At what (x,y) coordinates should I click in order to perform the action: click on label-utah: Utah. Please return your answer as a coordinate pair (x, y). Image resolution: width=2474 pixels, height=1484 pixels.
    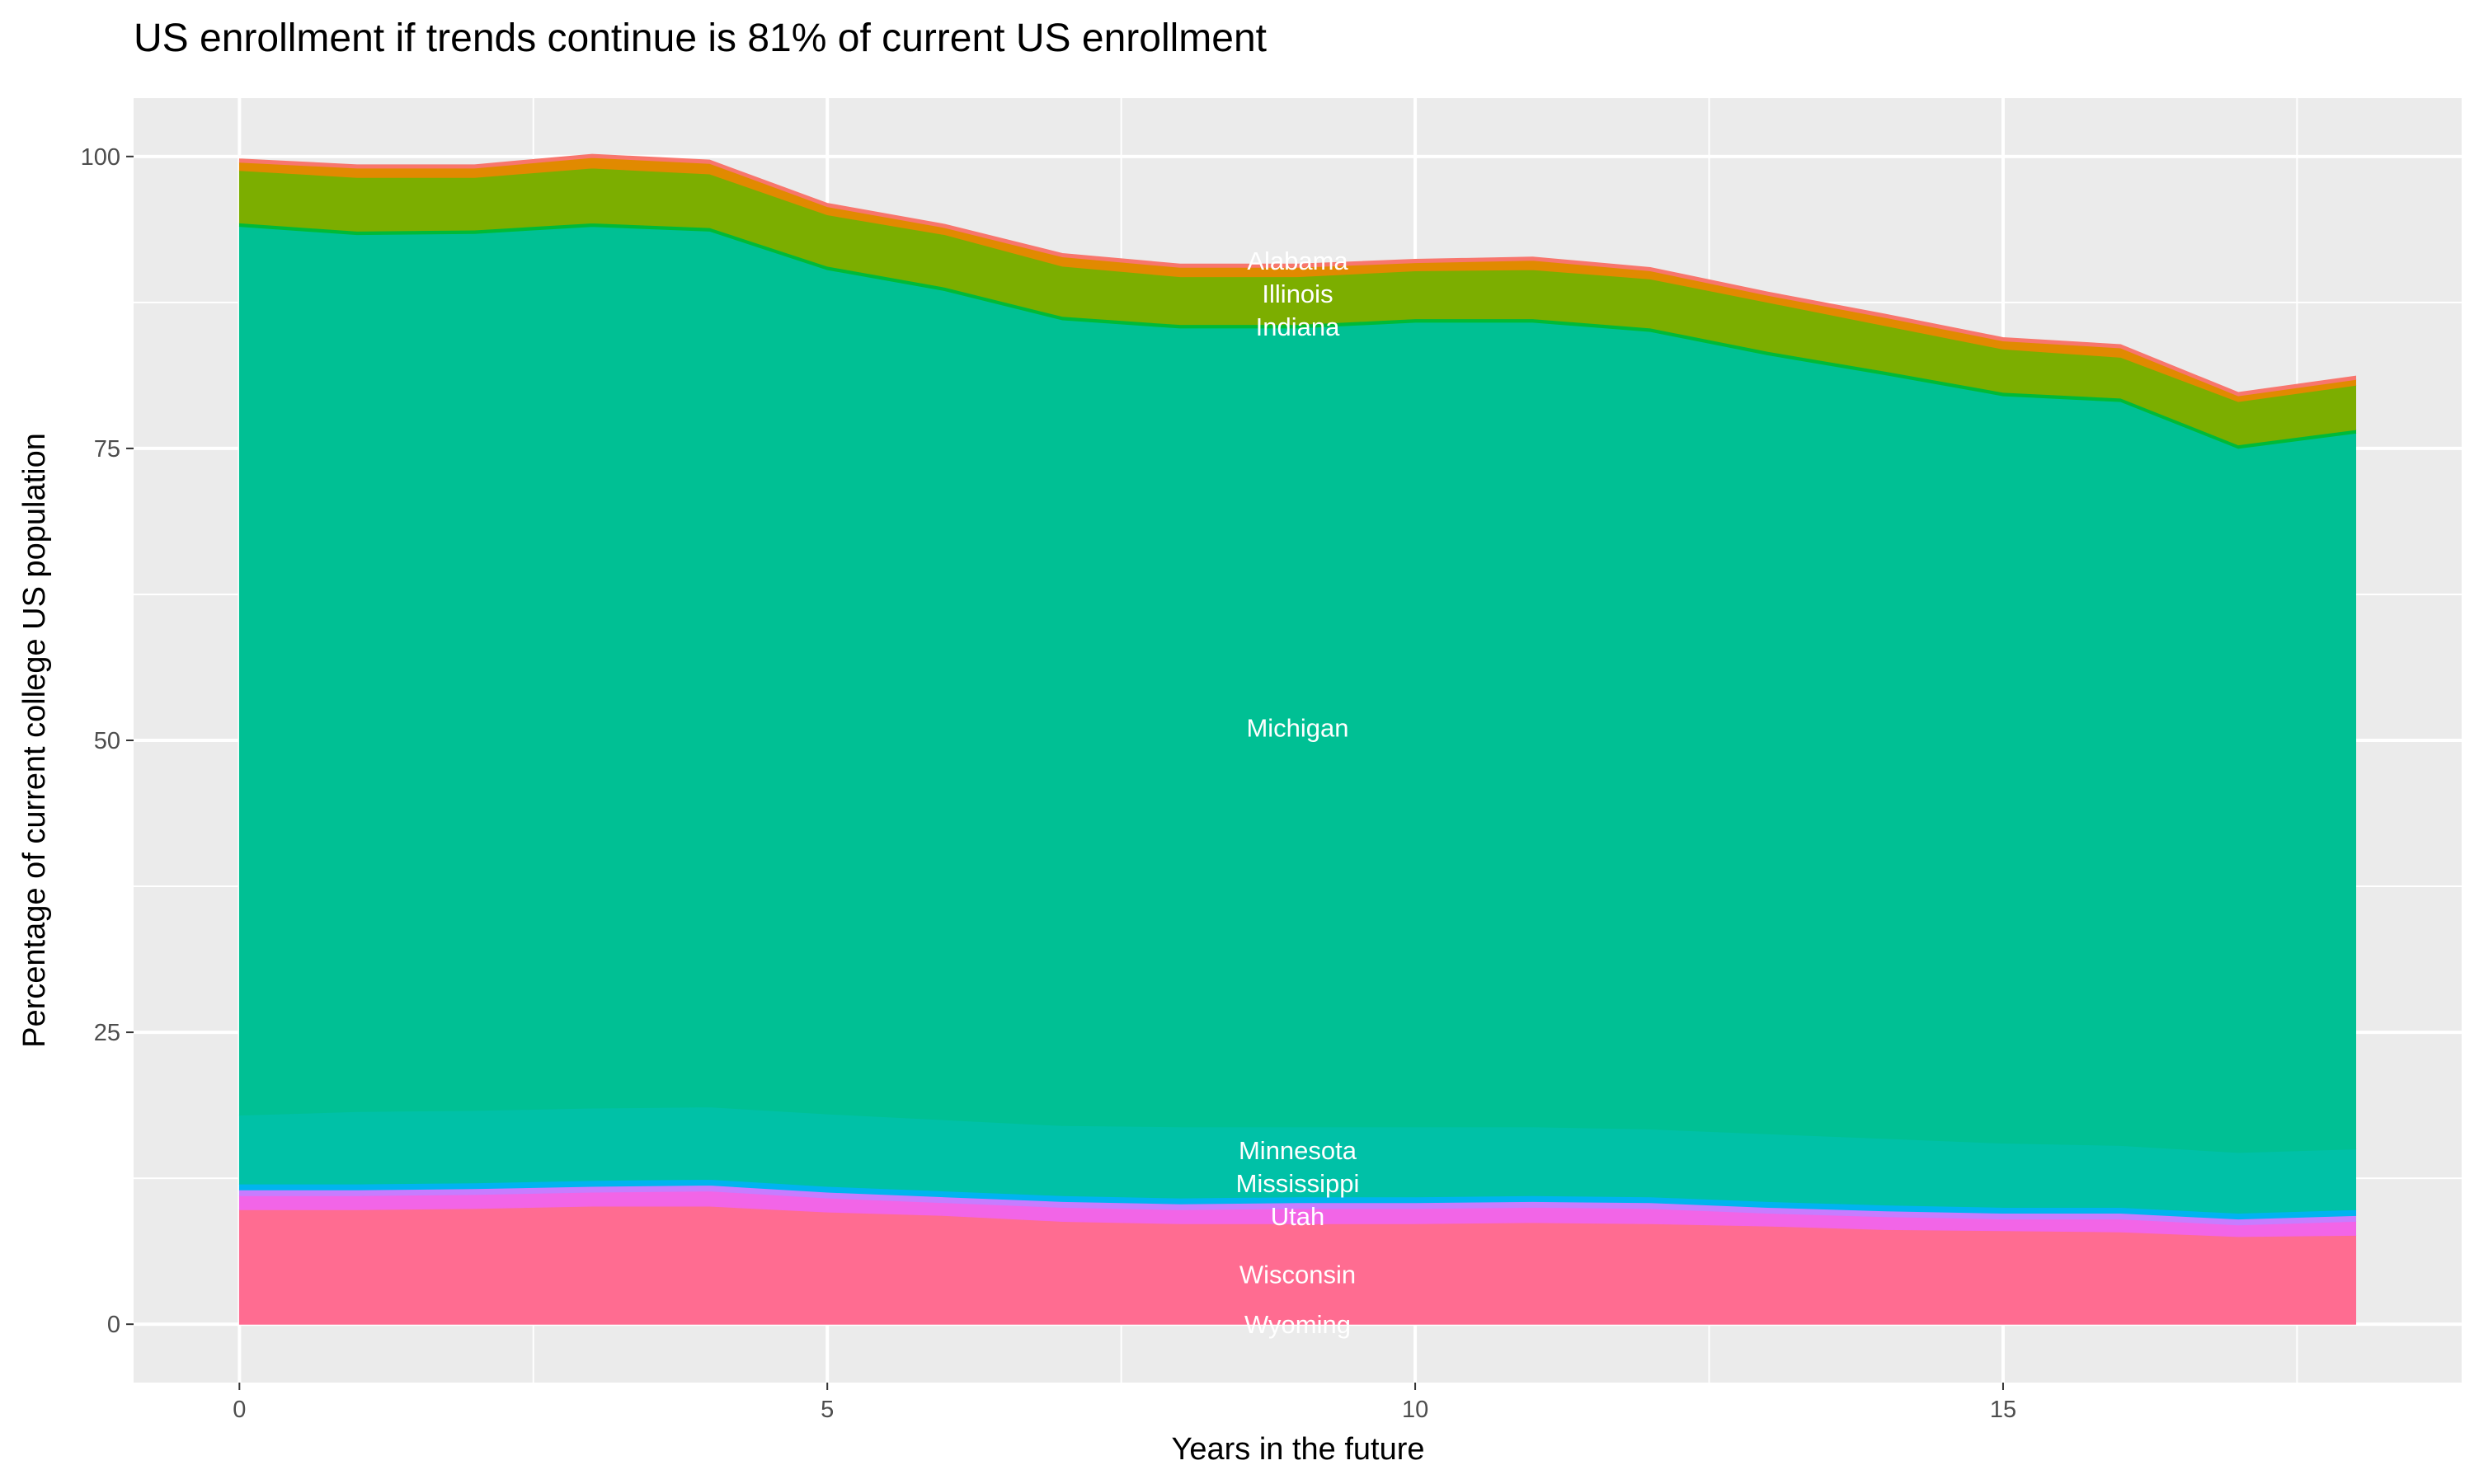
    Looking at the image, I should click on (1297, 1216).